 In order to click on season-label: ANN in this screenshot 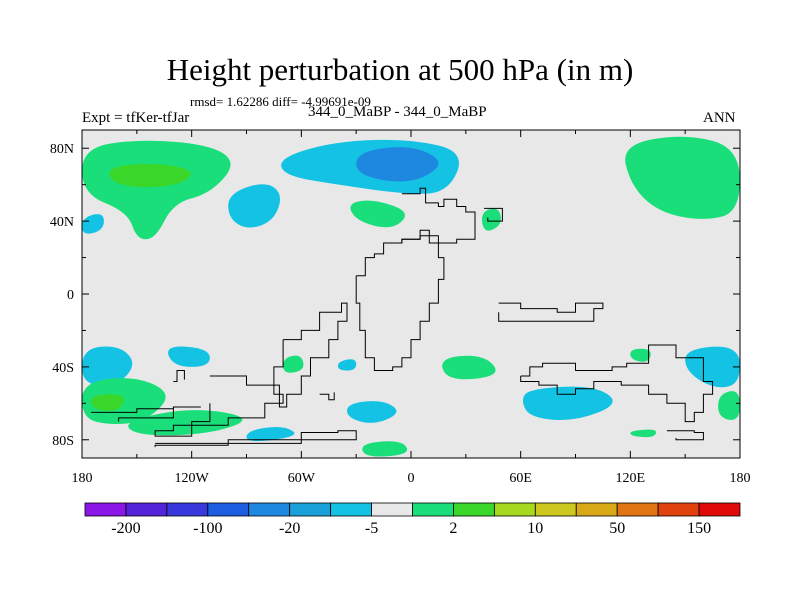, I will do `click(719, 118)`.